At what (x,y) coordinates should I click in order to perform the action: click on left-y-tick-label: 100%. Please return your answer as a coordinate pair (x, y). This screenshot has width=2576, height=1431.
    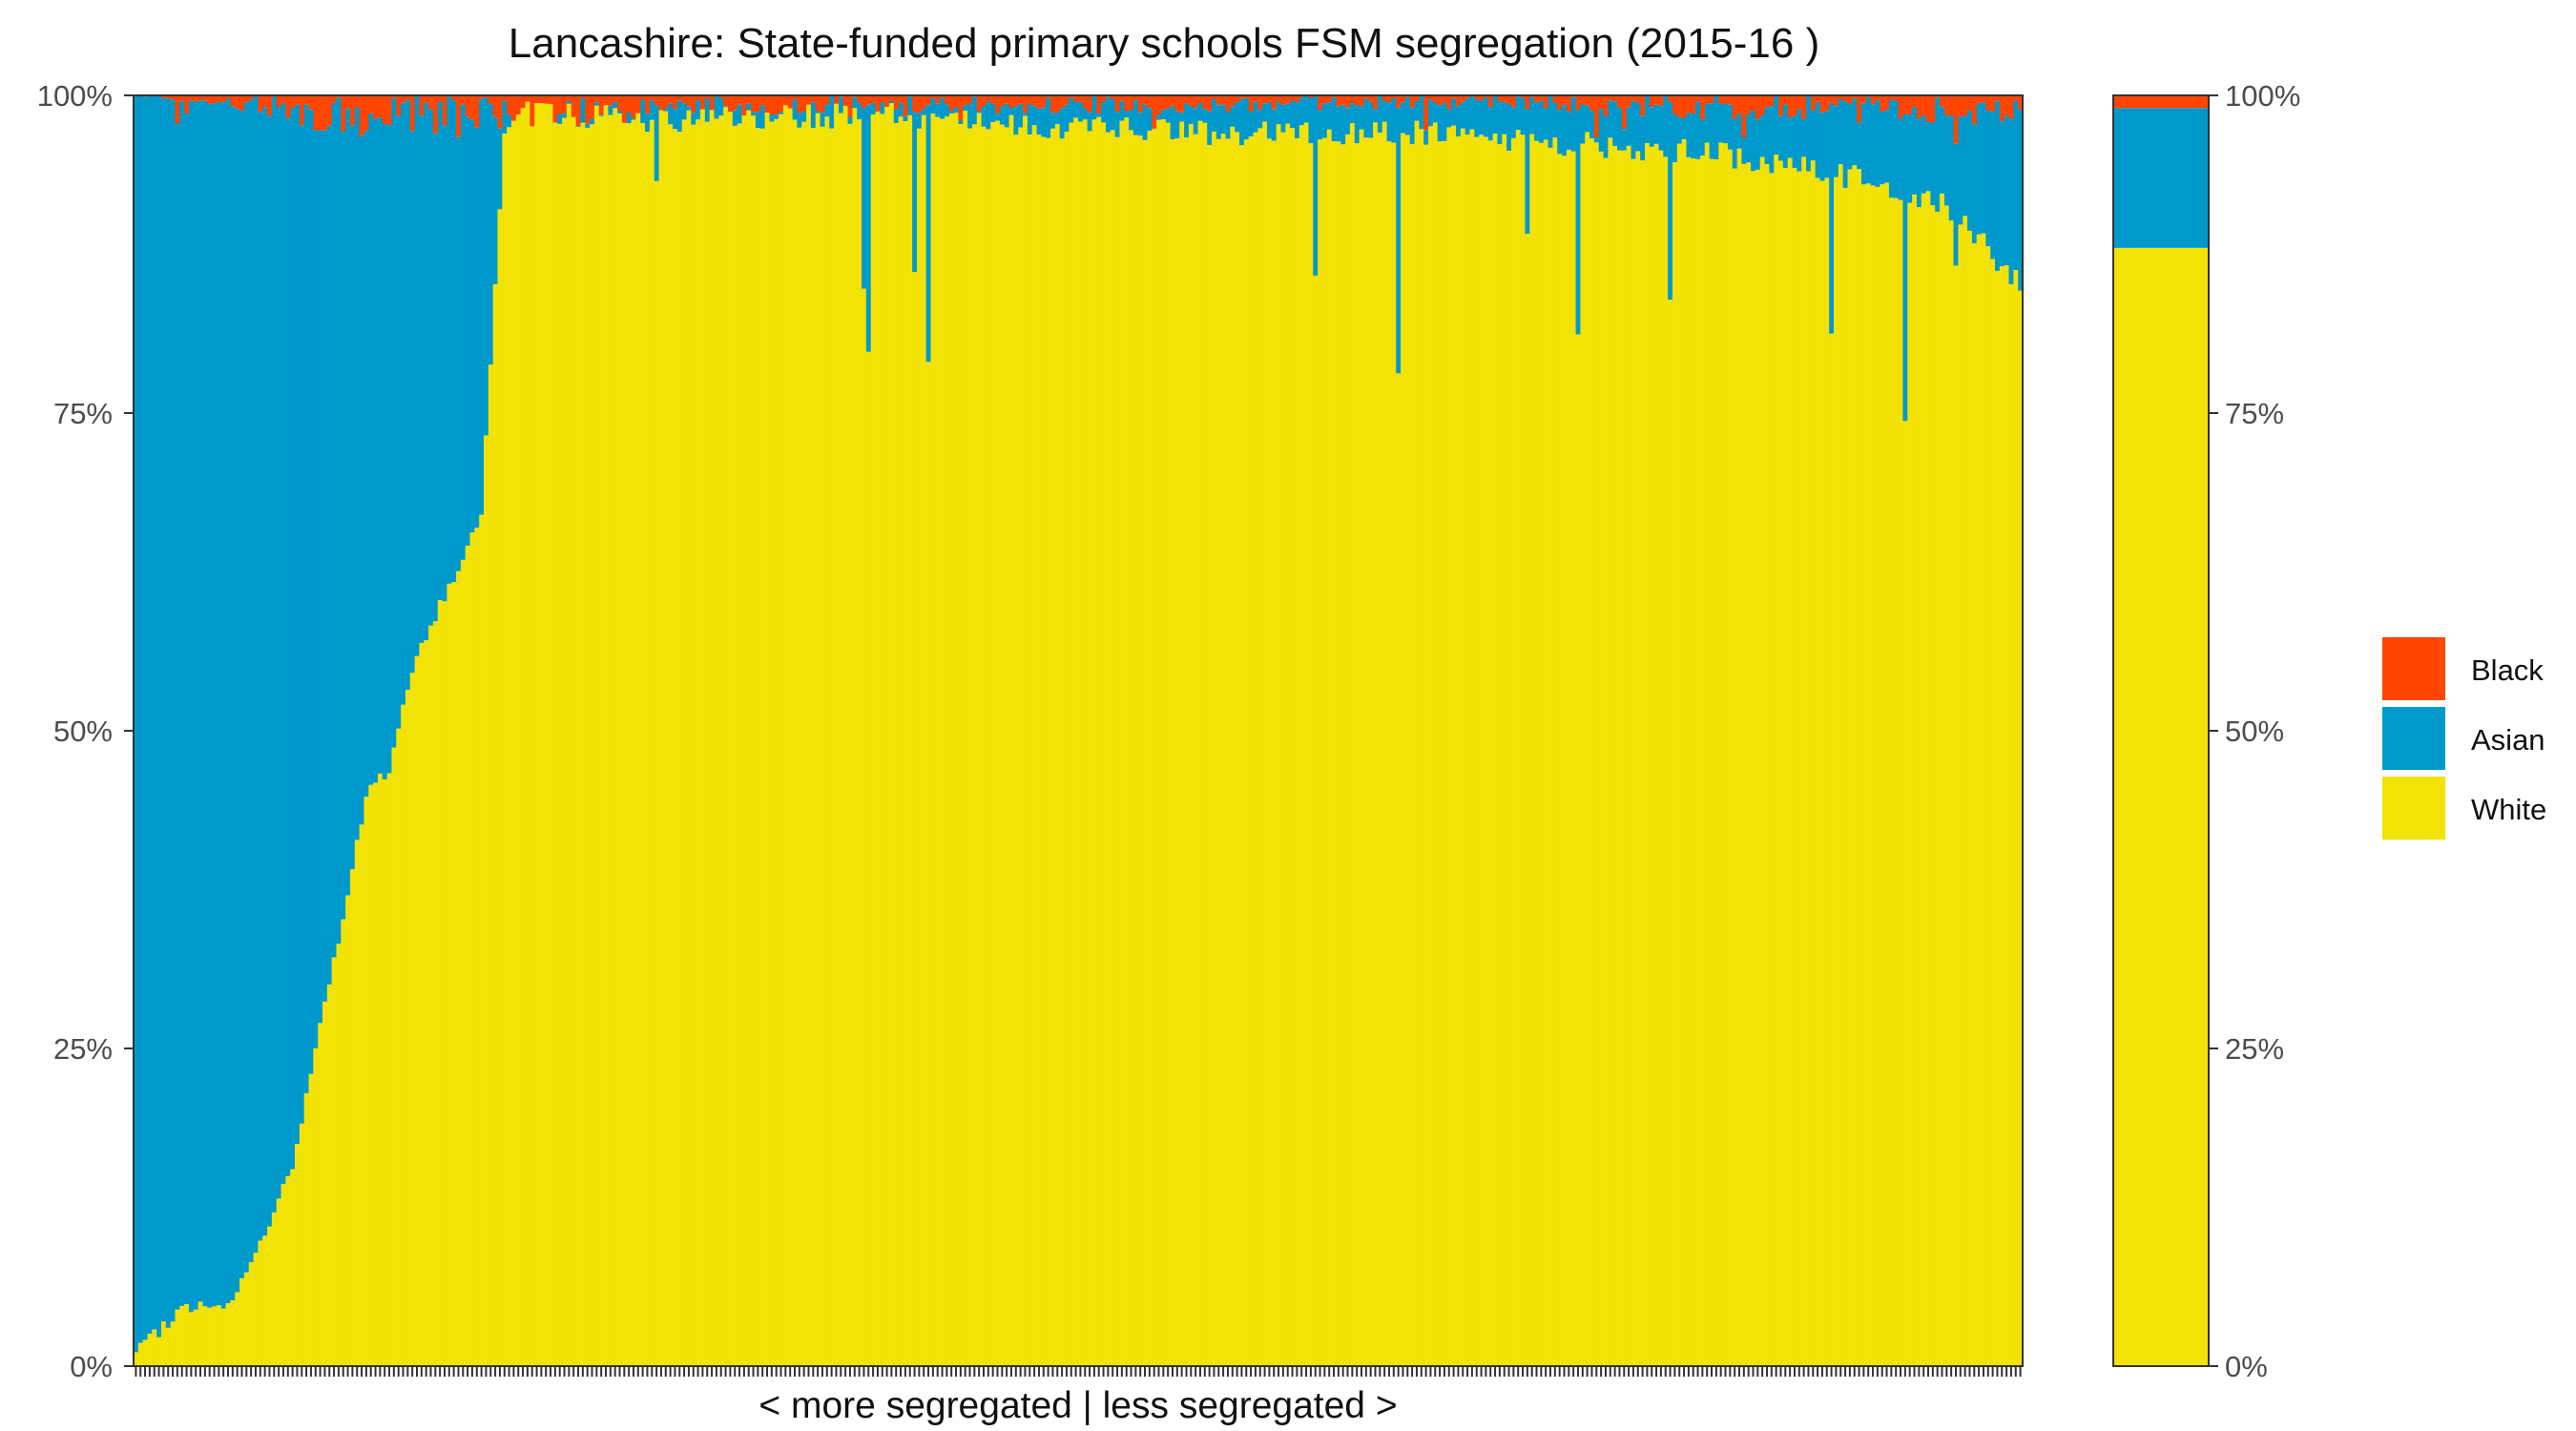
    Looking at the image, I should click on (75, 96).